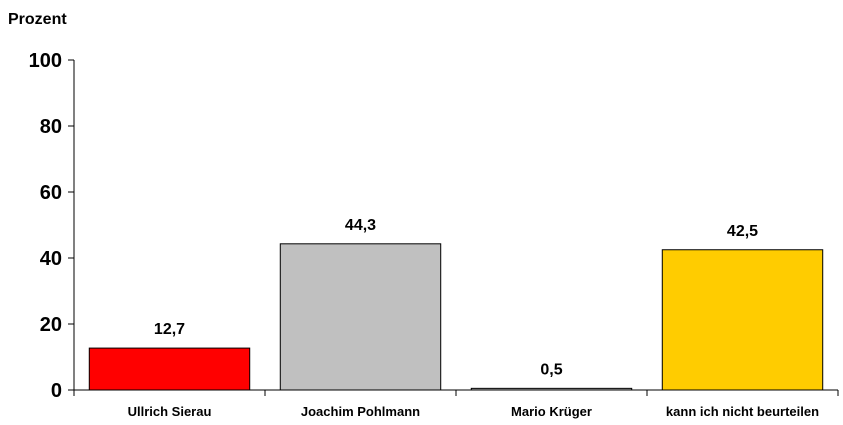 Image resolution: width=843 pixels, height=425 pixels. I want to click on y-tick-label: 20, so click(51, 325).